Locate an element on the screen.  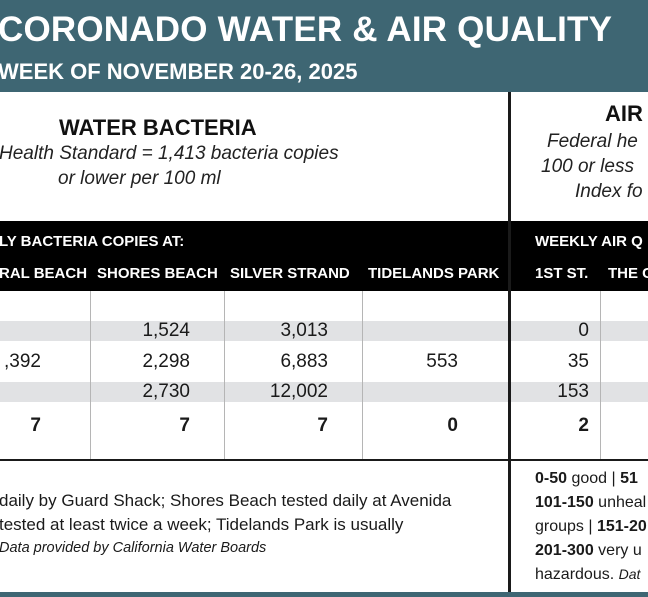
air-col-header-1: THE C is located at coordinates (628, 273).